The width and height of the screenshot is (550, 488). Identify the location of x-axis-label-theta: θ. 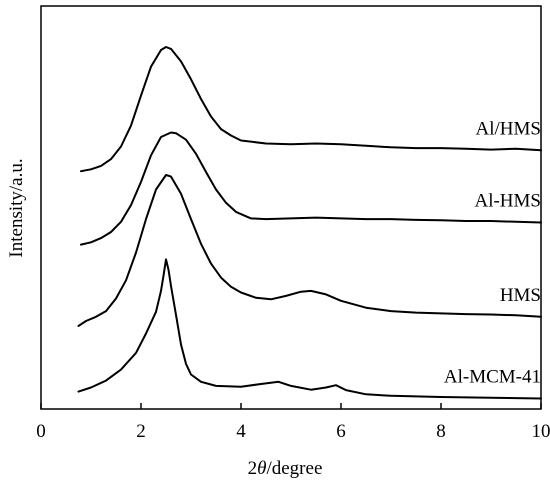
(261, 468).